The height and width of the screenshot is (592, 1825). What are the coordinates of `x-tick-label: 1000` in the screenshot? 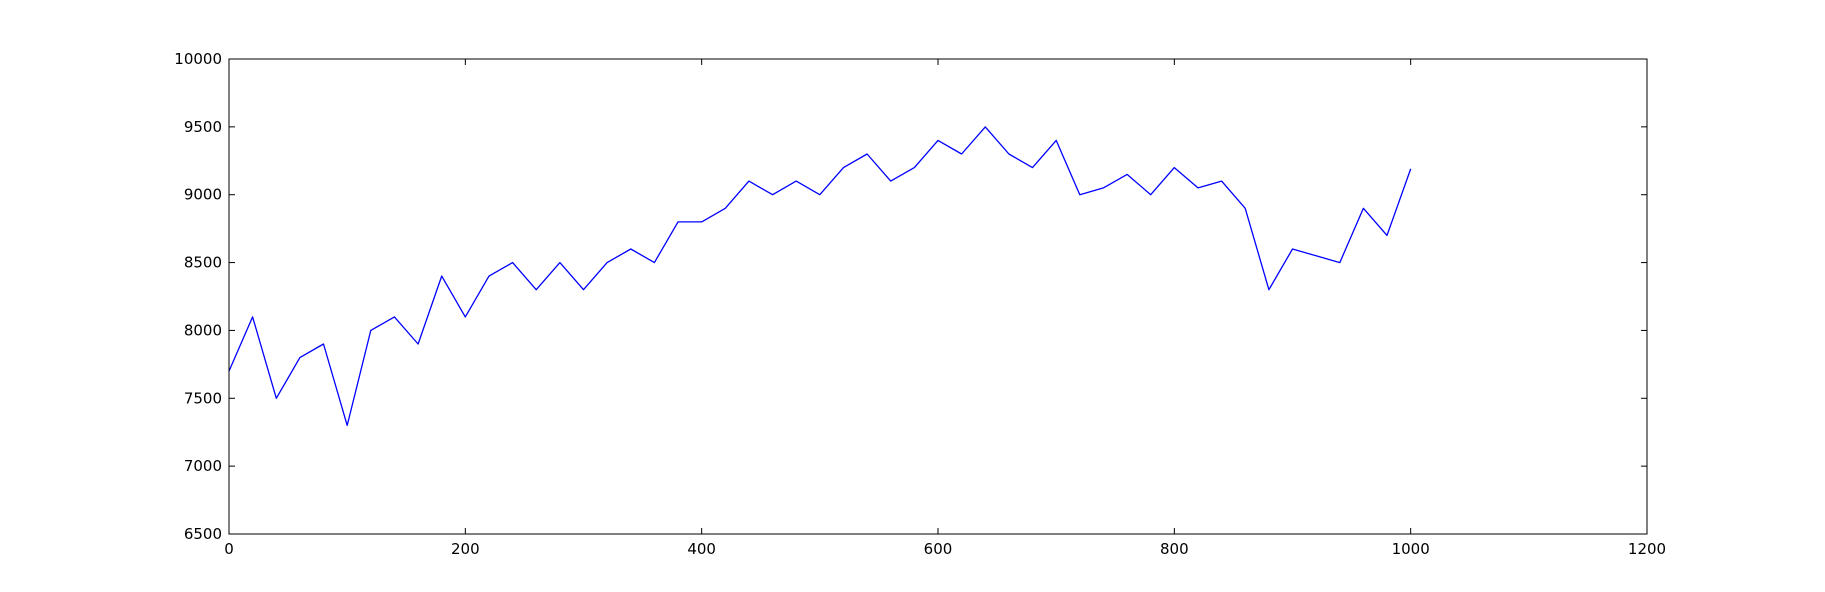 It's located at (1411, 549).